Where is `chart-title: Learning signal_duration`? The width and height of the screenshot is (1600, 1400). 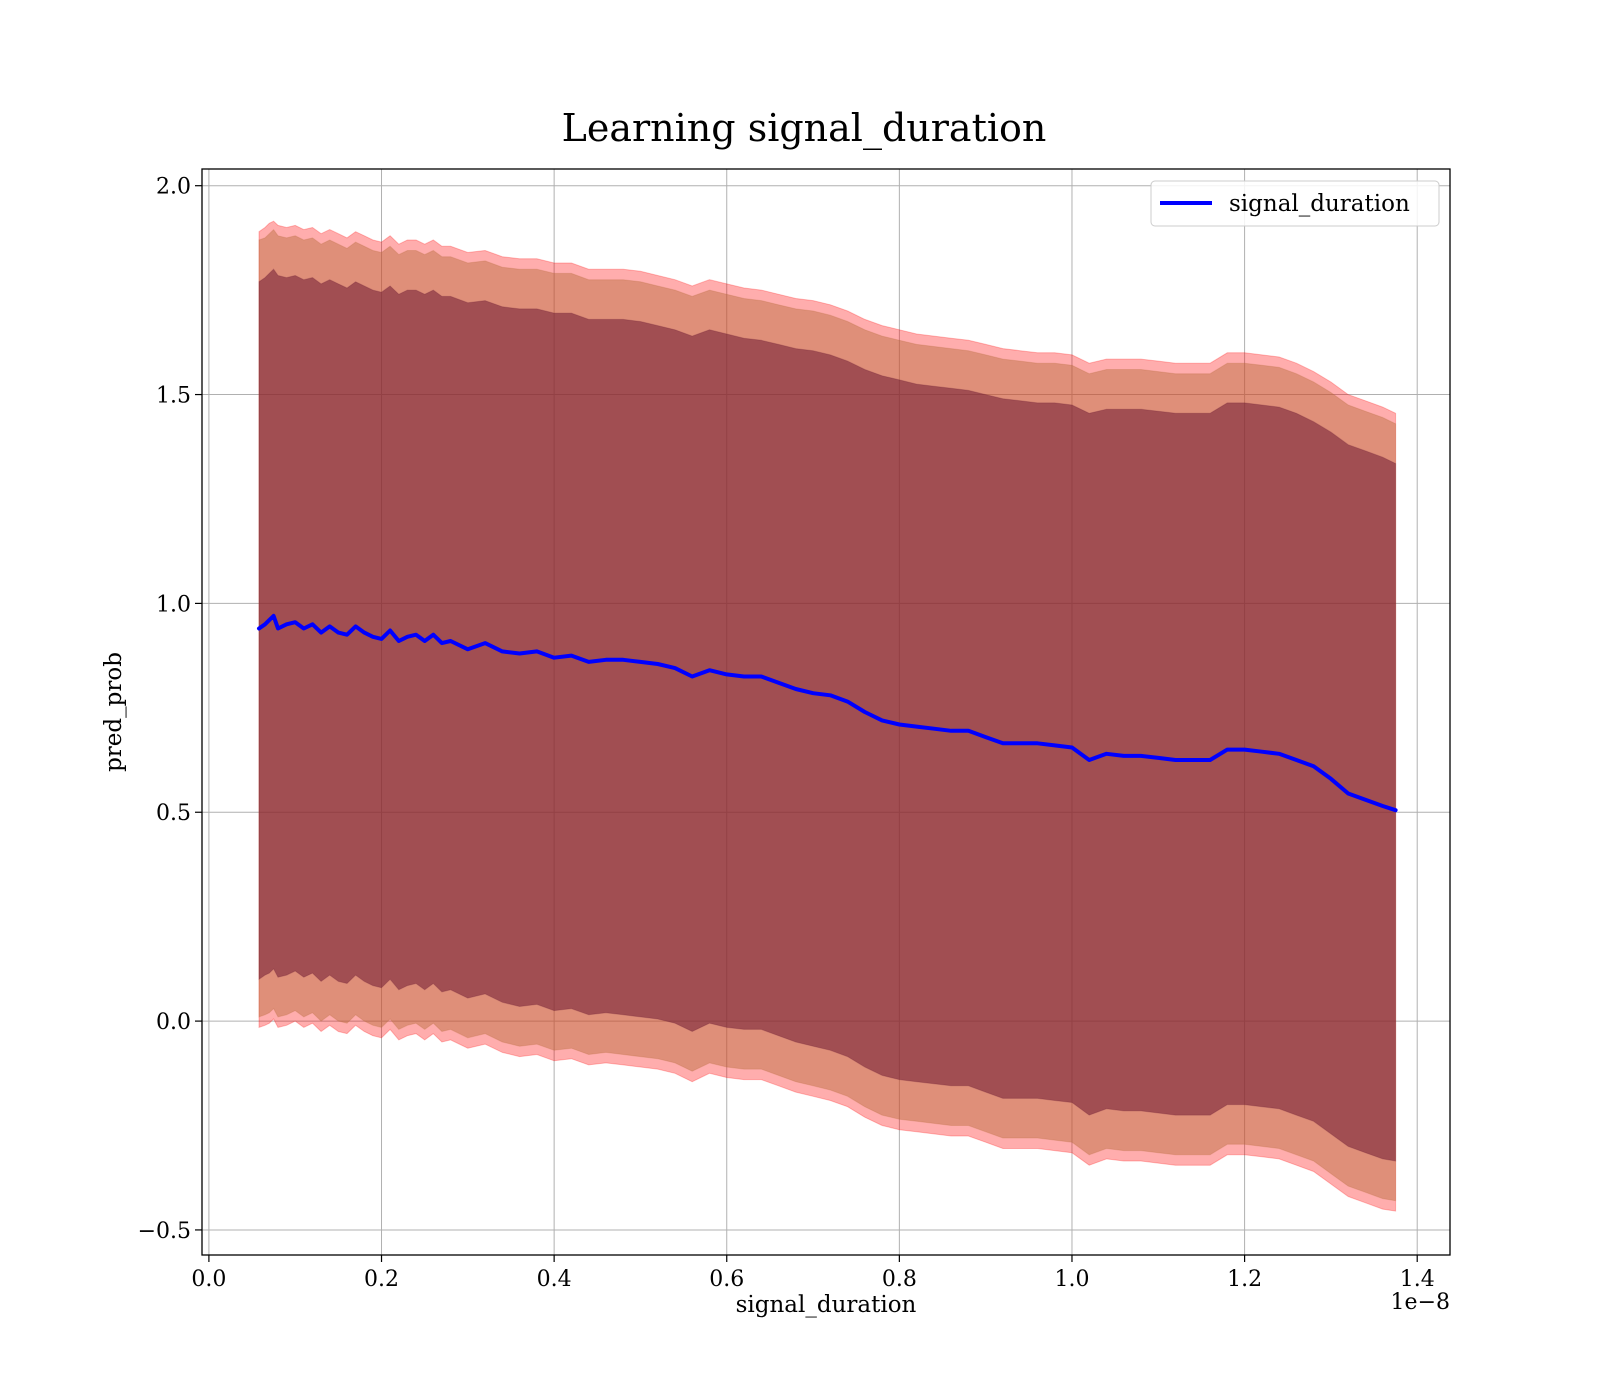 chart-title: Learning signal_duration is located at coordinates (804, 128).